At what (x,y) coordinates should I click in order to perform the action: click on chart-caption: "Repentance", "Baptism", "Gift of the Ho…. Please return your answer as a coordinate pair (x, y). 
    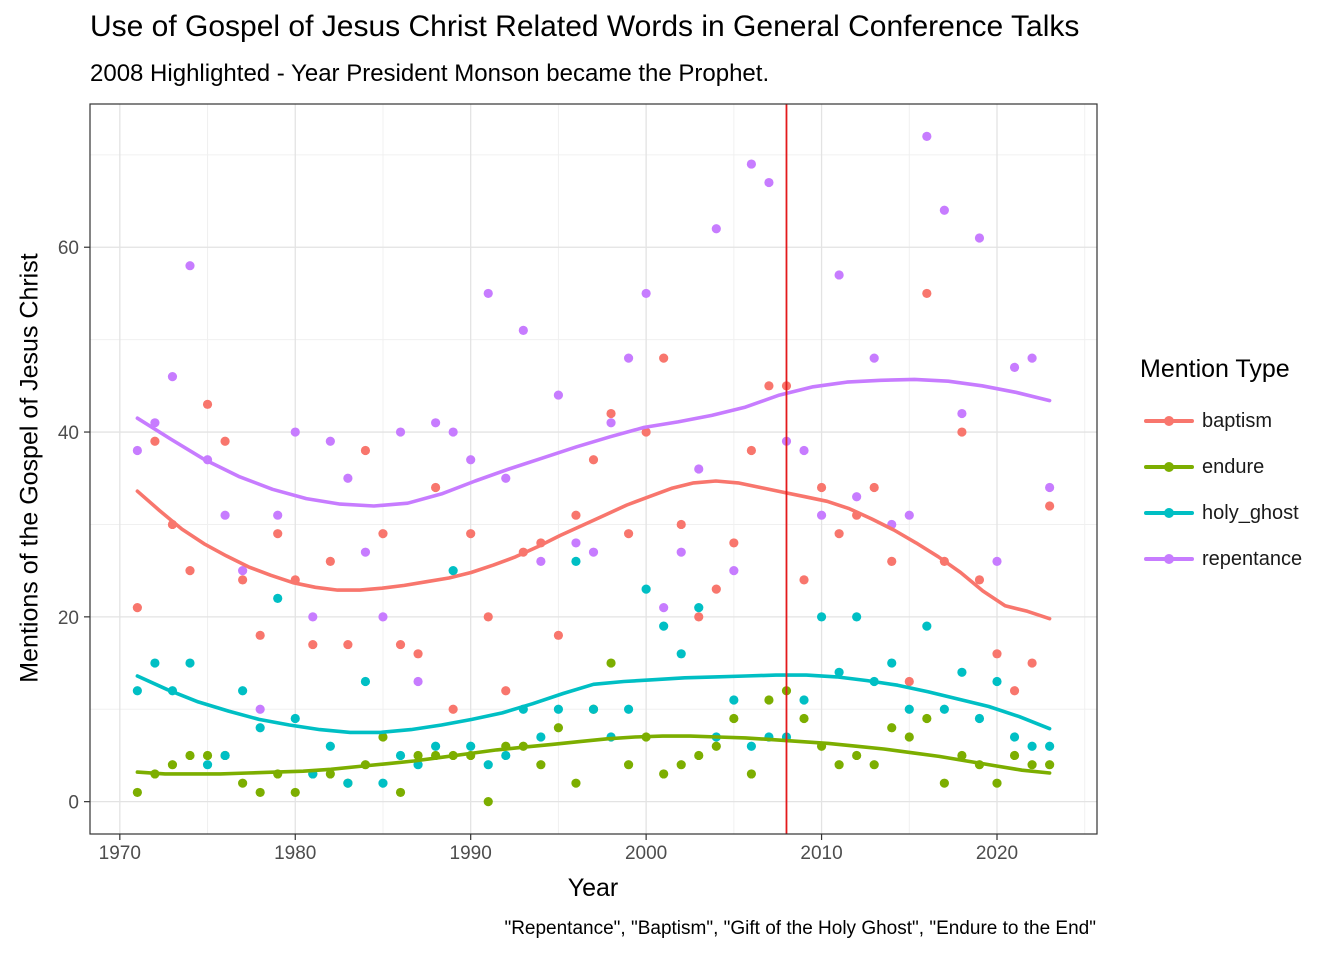
    Looking at the image, I should click on (800, 928).